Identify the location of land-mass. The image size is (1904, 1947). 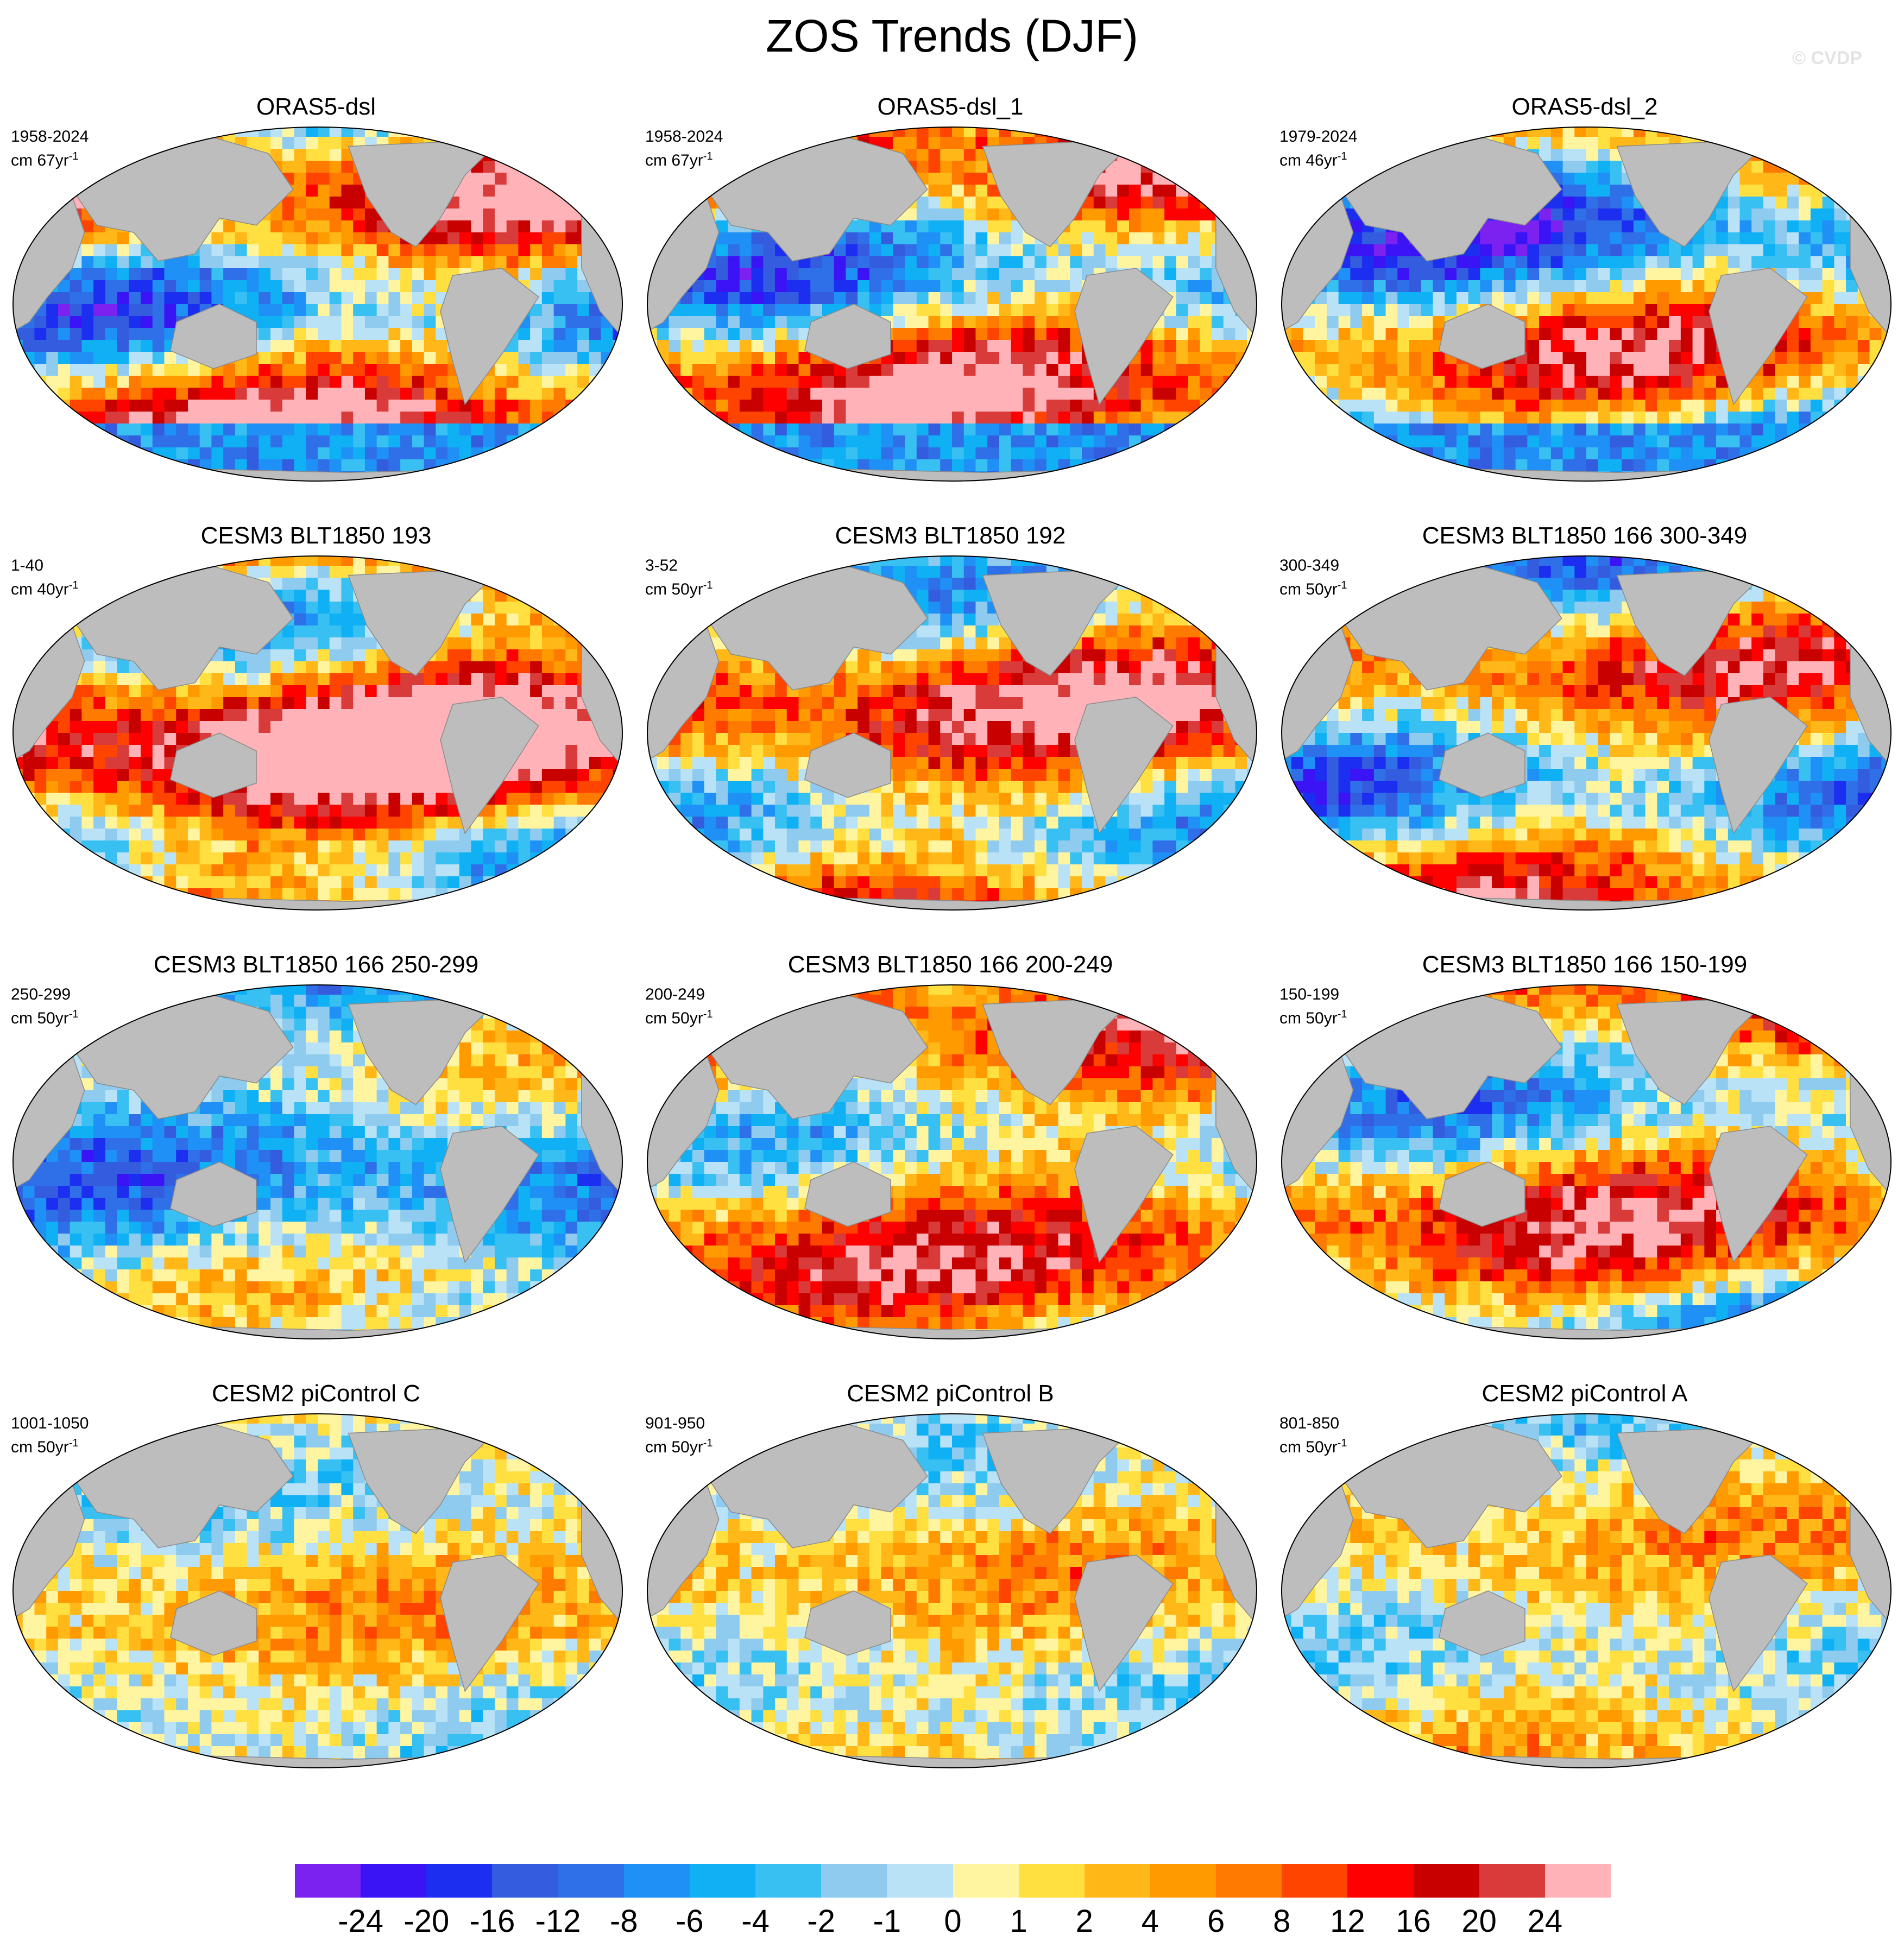
(213, 336).